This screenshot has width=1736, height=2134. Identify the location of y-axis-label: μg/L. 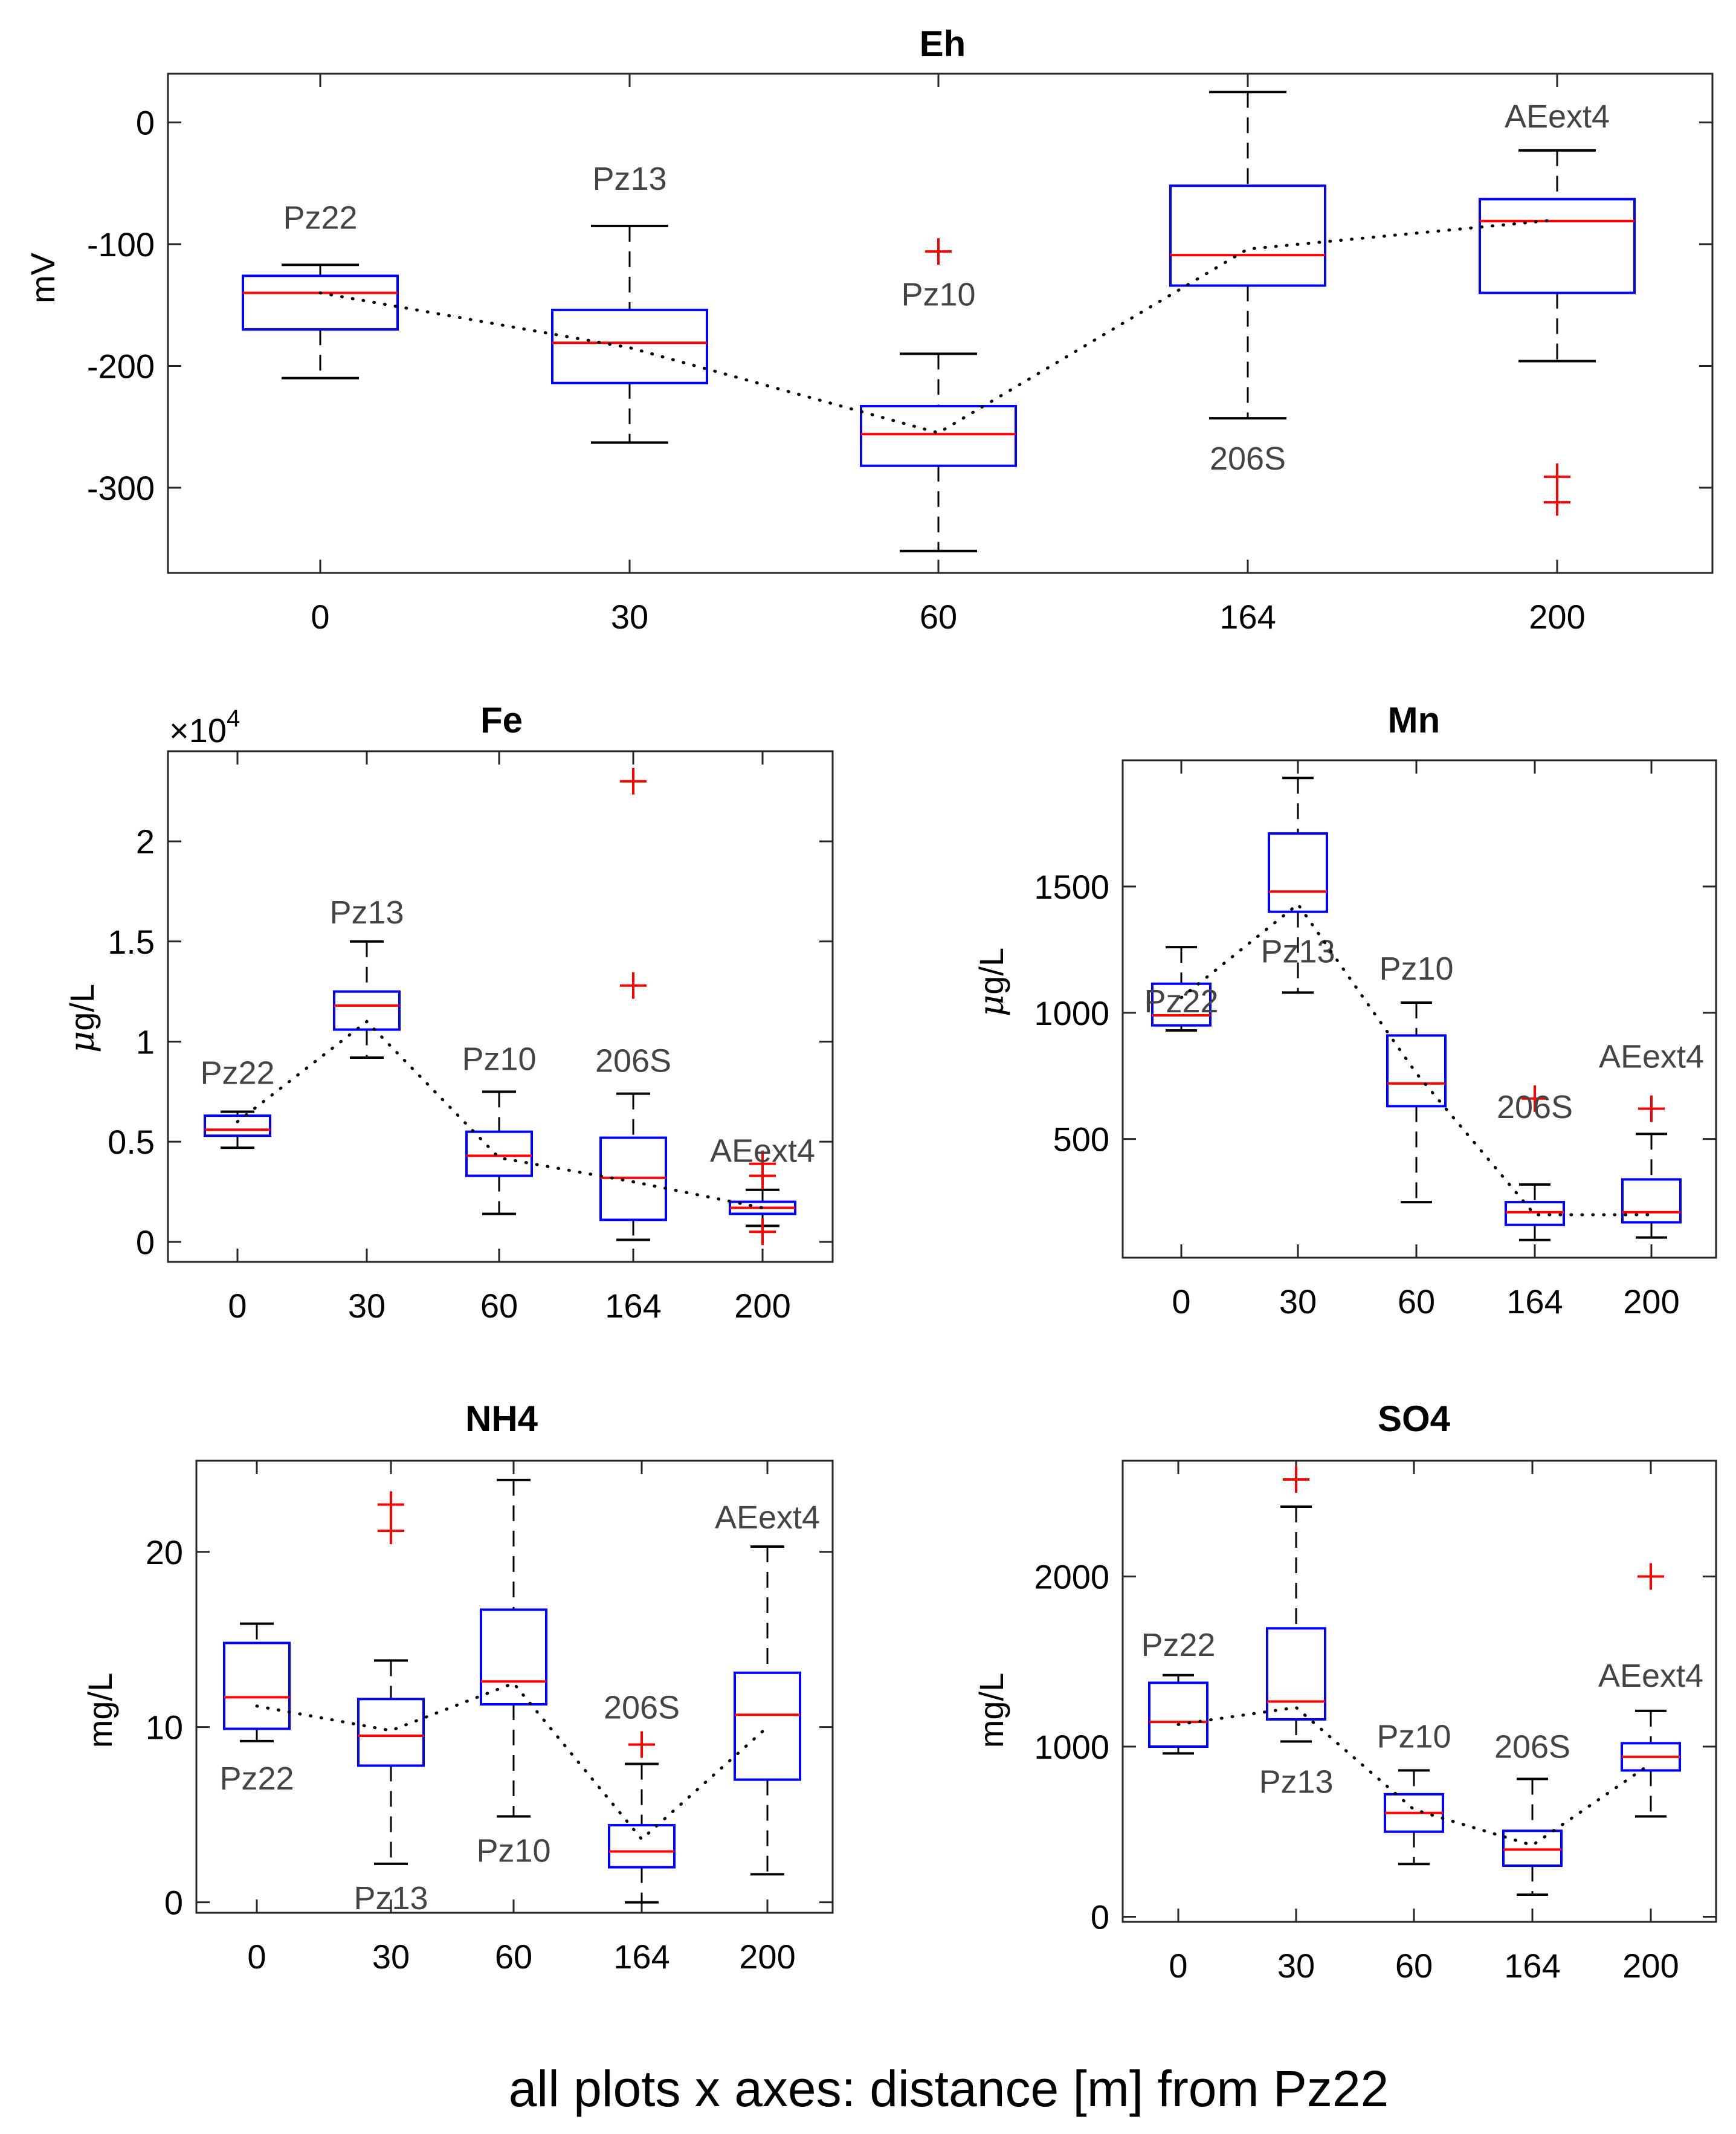
(992, 982).